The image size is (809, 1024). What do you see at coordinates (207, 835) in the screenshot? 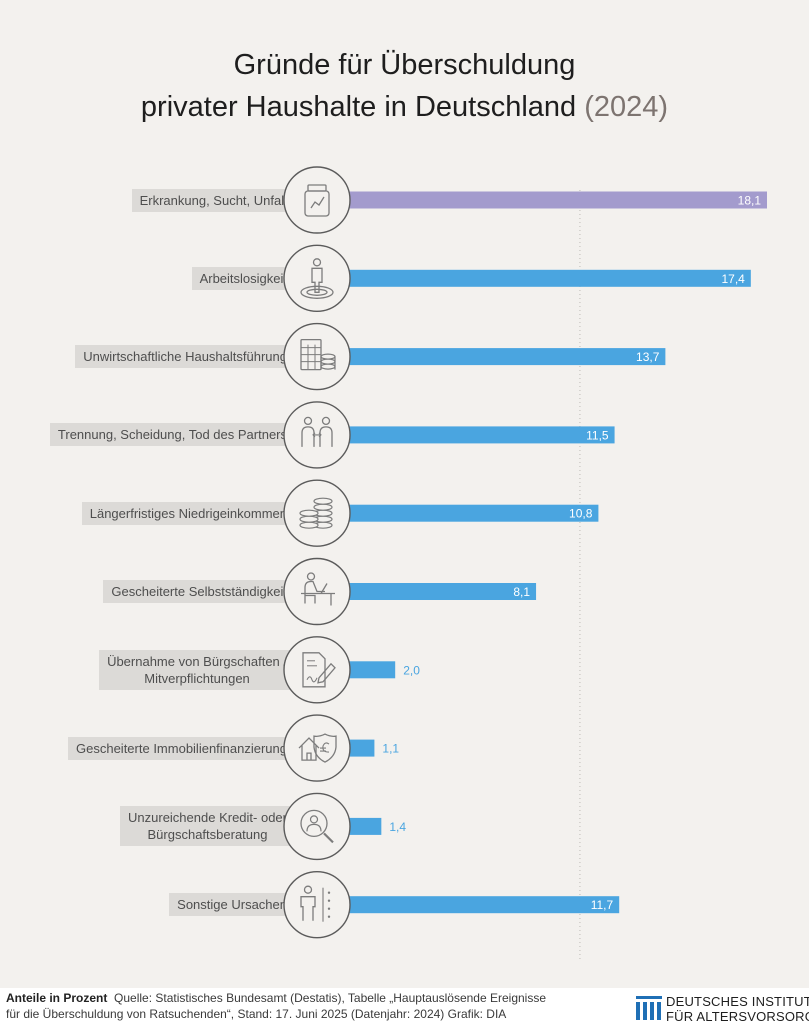
I see `category-label-line: Bürgschaftsberatung` at bounding box center [207, 835].